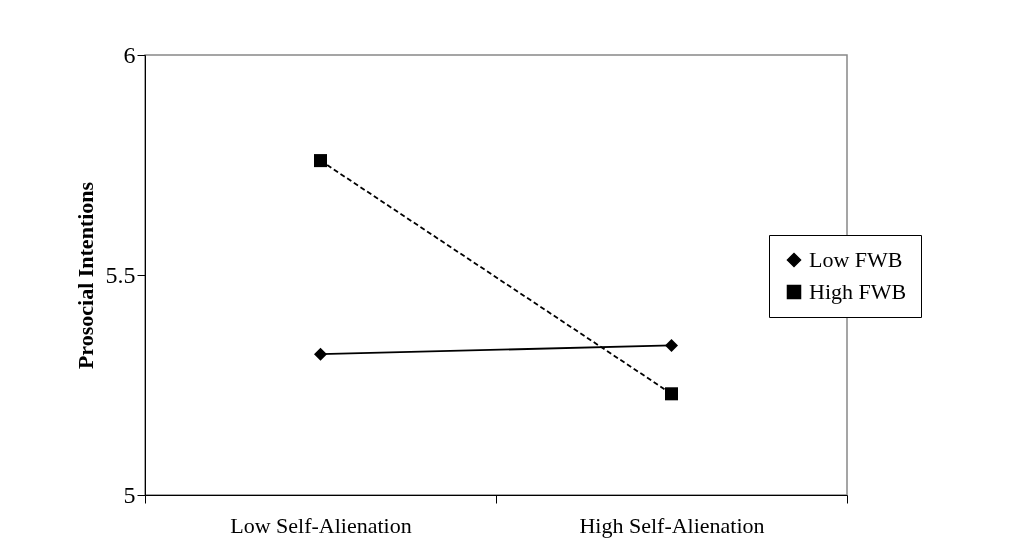 The width and height of the screenshot is (1029, 558). What do you see at coordinates (129, 494) in the screenshot?
I see `y-tick-label: 5` at bounding box center [129, 494].